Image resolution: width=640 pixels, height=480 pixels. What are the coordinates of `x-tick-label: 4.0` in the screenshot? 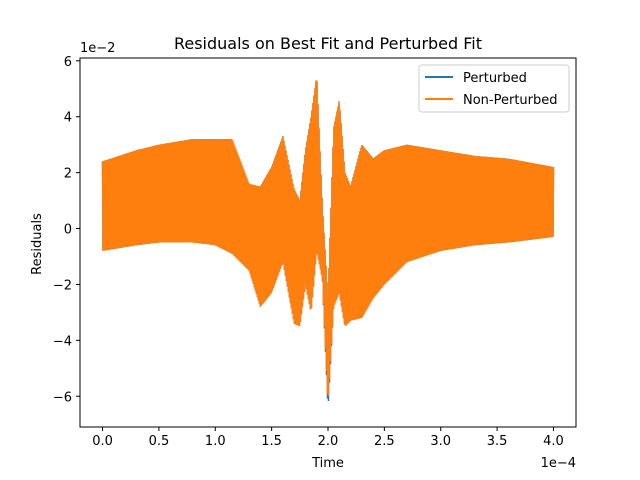 It's located at (553, 441).